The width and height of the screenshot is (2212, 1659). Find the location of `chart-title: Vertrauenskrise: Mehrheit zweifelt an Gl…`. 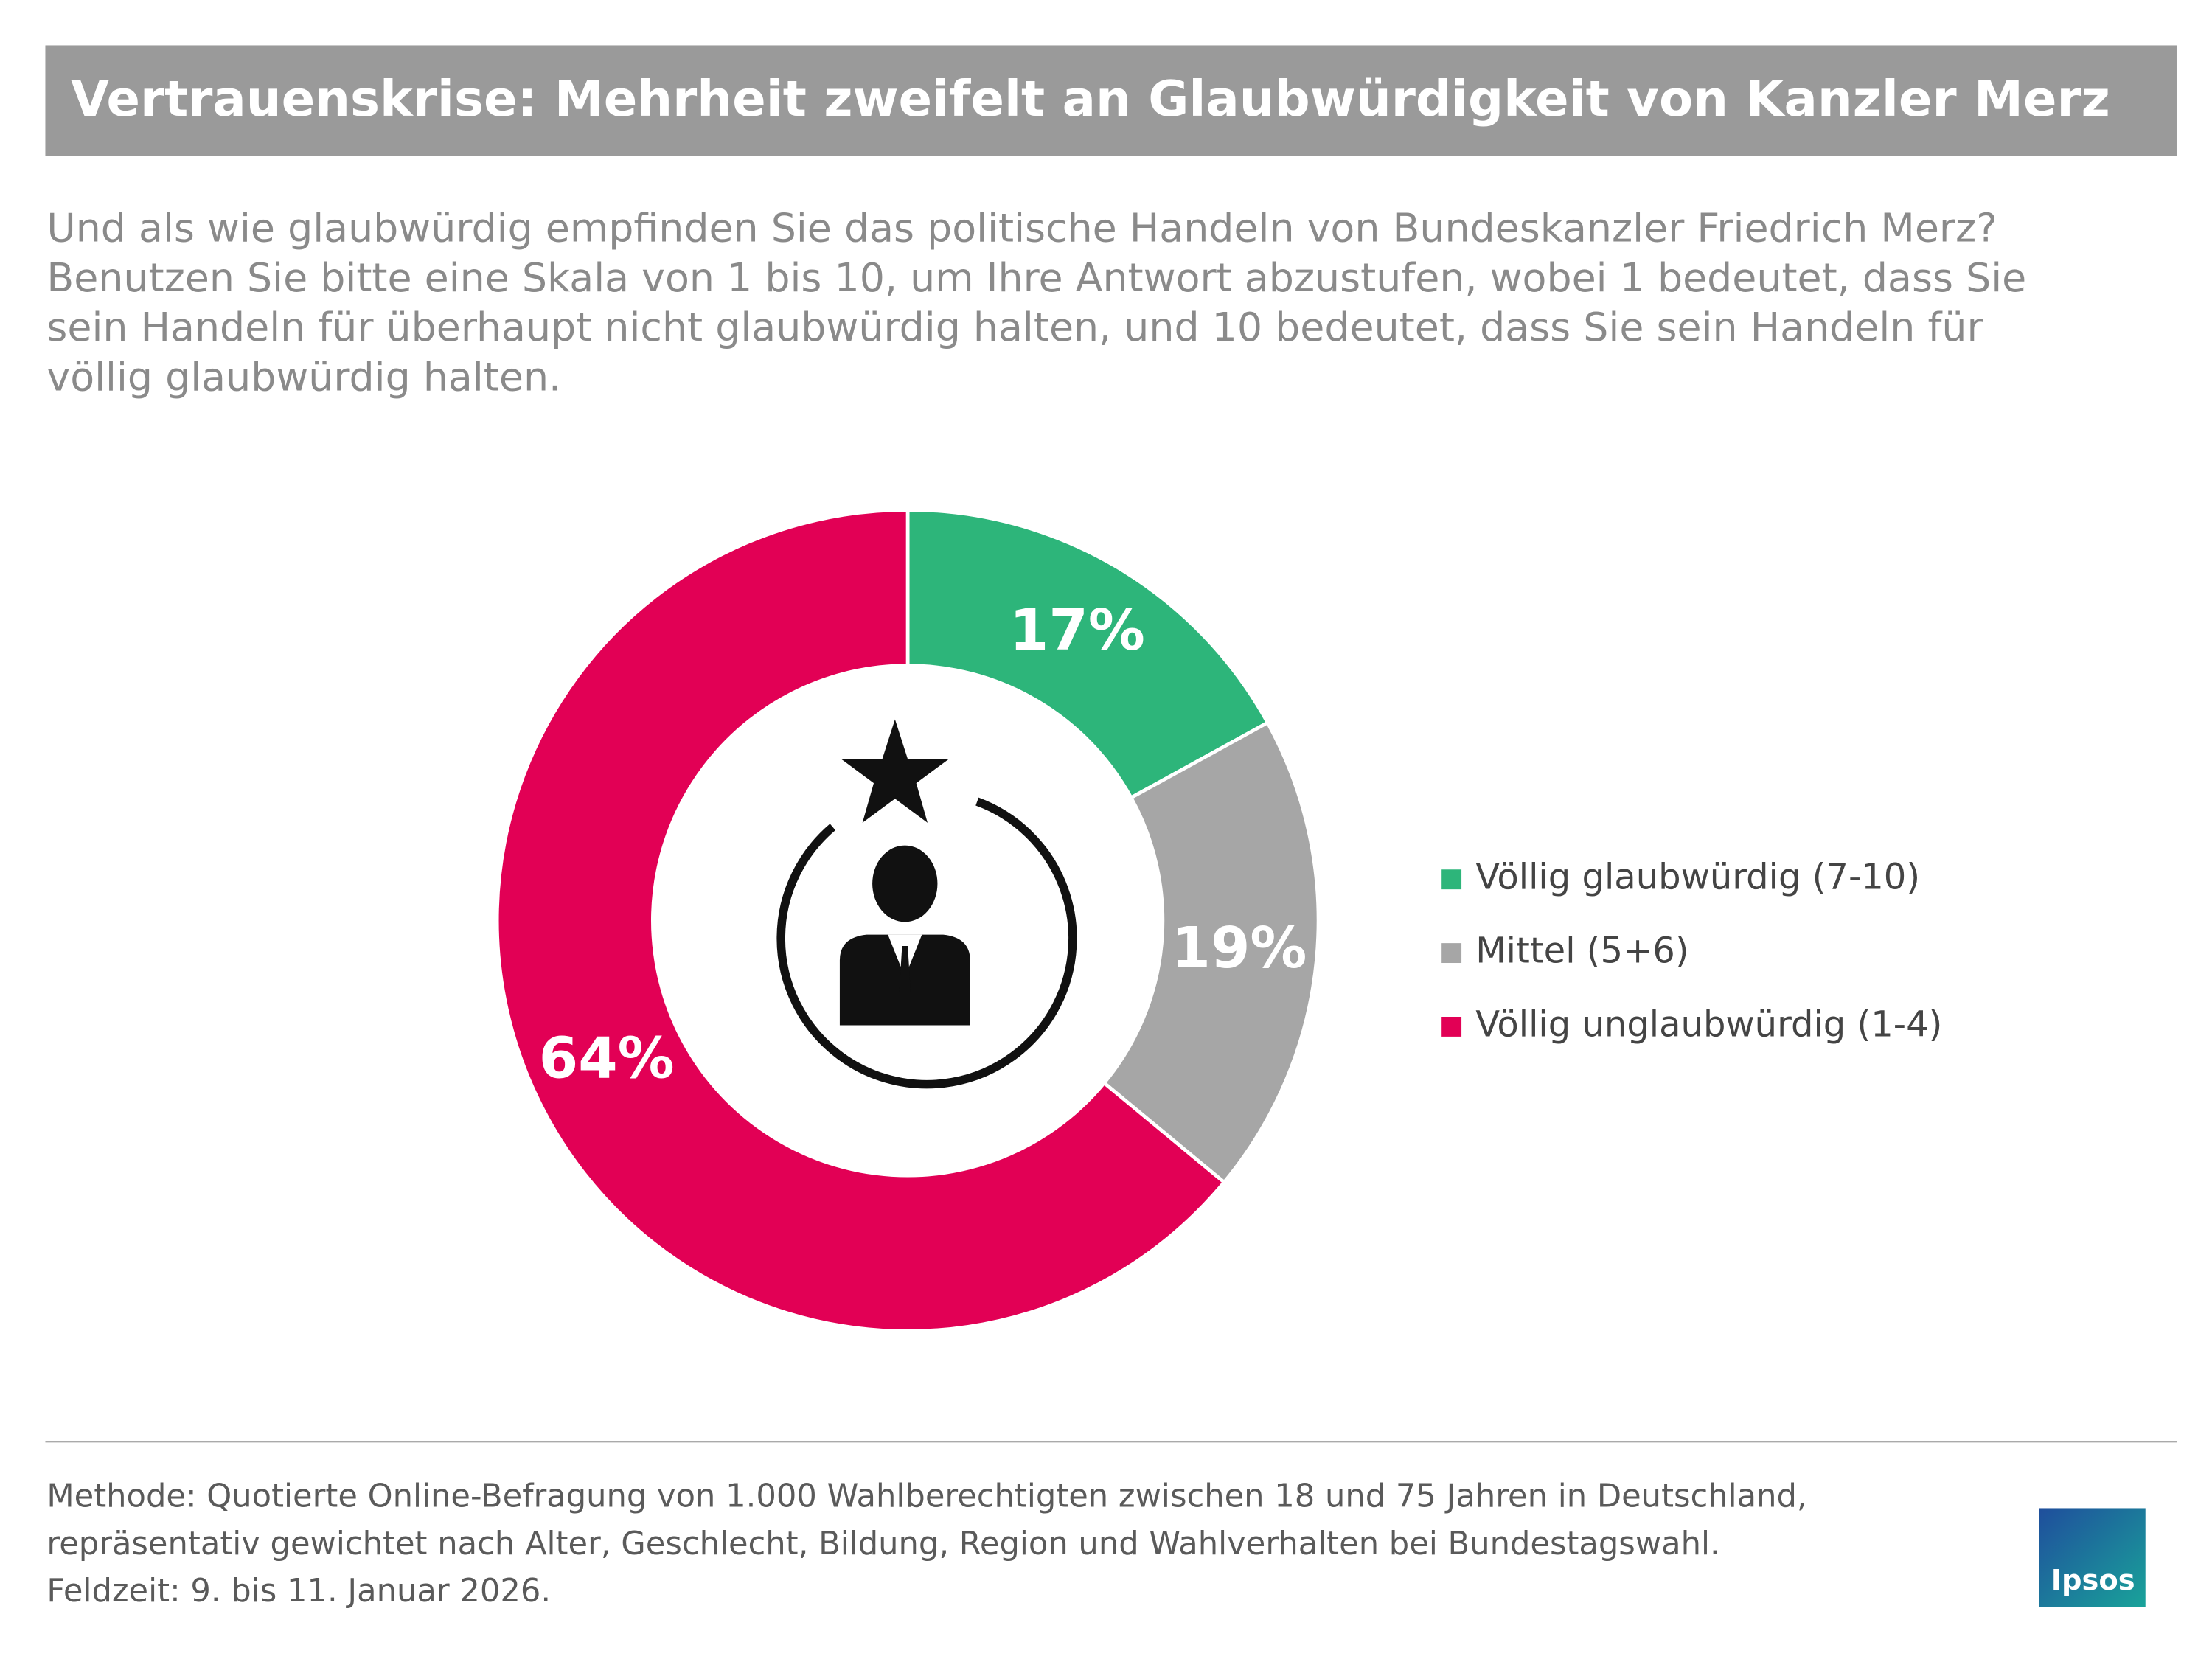

chart-title: Vertrauenskrise: Mehrheit zweifelt an Gl… is located at coordinates (1090, 99).